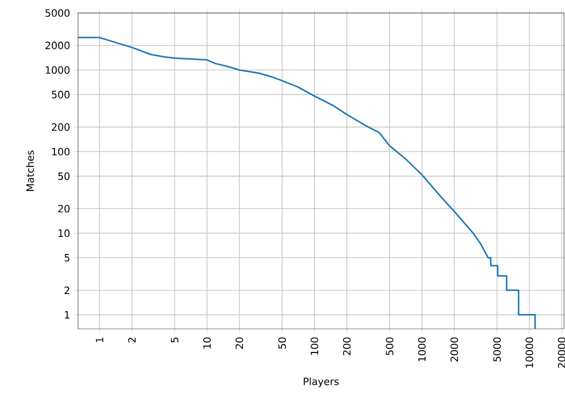  I want to click on x-tick-label: 5, so click(174, 340).